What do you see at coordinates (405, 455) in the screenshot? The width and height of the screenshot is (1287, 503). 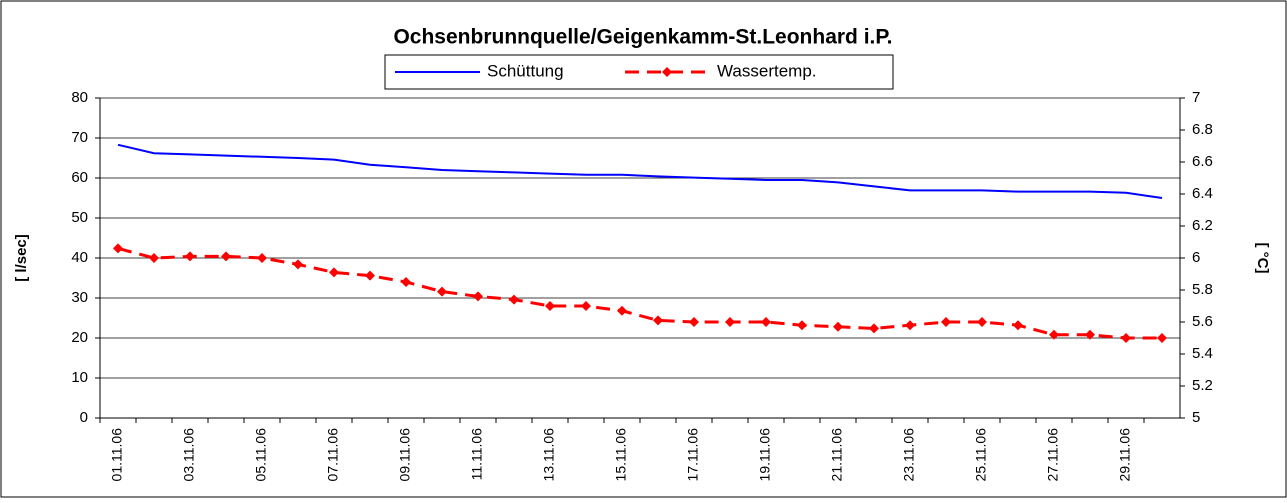 I see `x-tick-label: 09.11.06` at bounding box center [405, 455].